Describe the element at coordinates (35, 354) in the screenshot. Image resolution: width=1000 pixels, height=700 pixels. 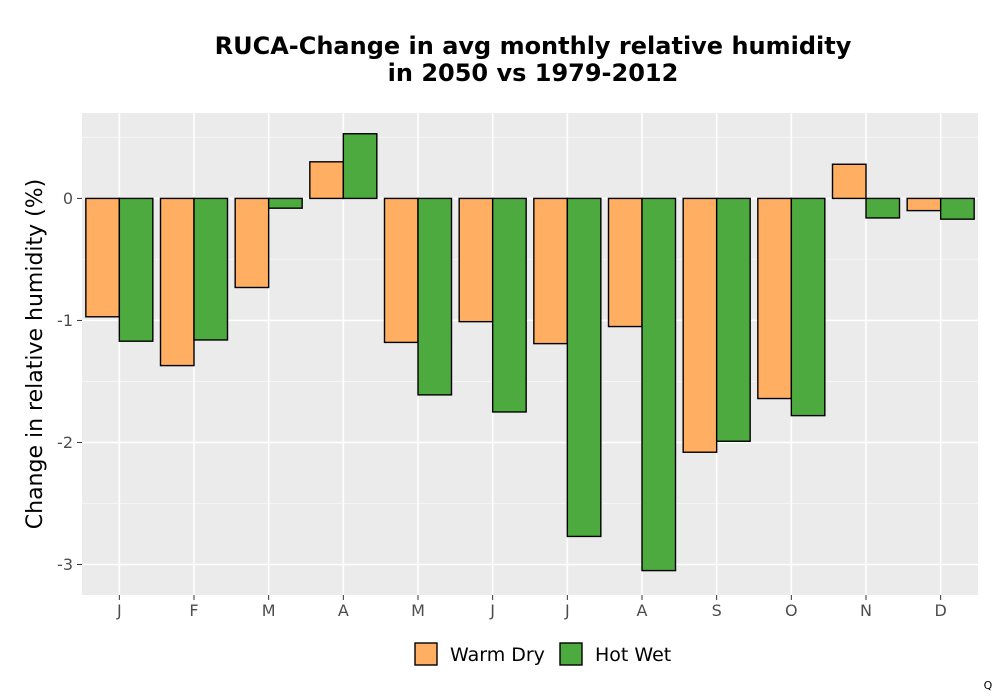
I see `y-axis-title: Change in relative humidity (%)` at that location.